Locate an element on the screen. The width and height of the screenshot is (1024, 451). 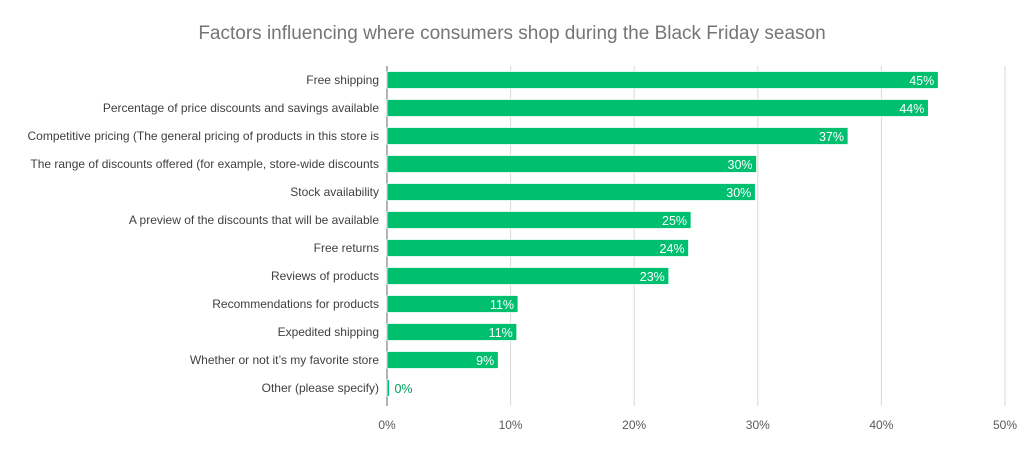
data-label: 0% is located at coordinates (403, 389).